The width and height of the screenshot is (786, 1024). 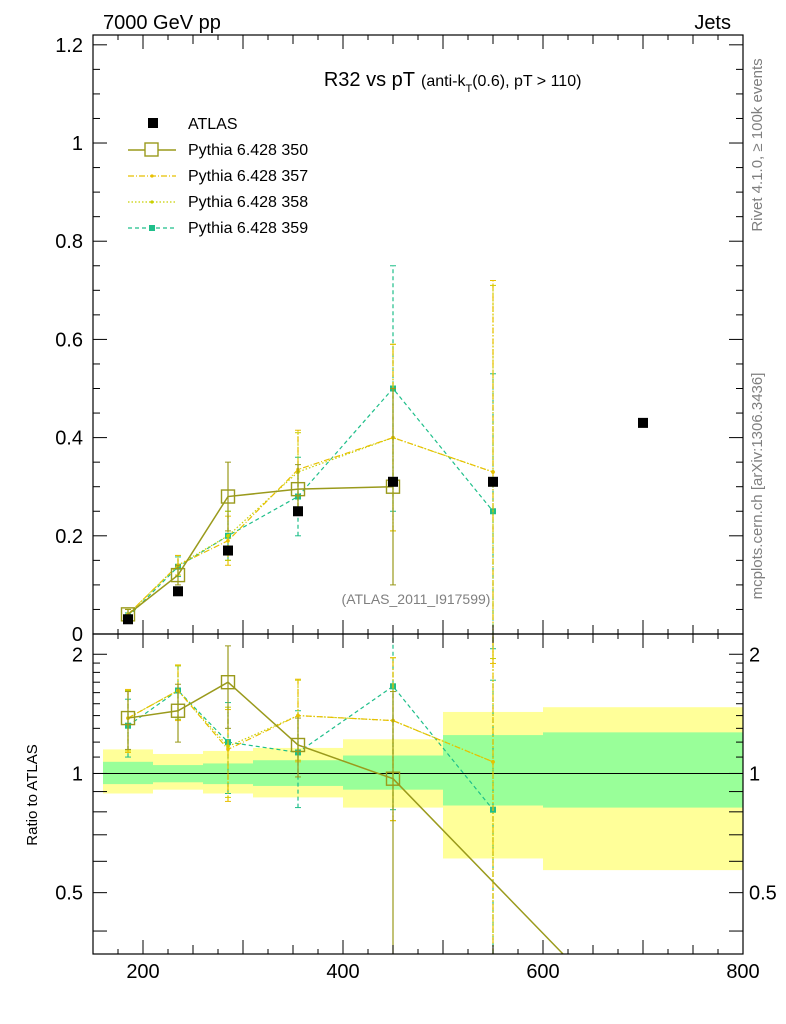 What do you see at coordinates (248, 228) in the screenshot?
I see `legend-label-359: Pythia 6.428 359` at bounding box center [248, 228].